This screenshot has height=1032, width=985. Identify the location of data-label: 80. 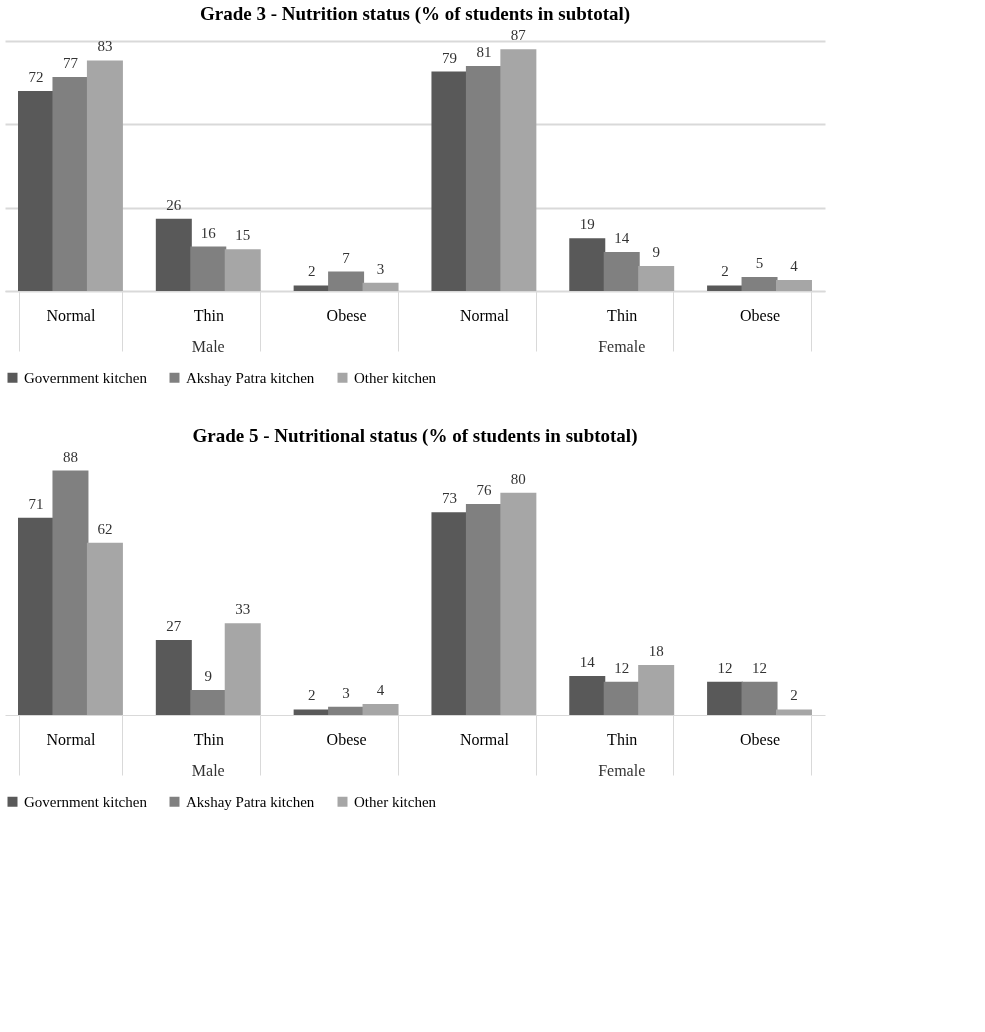
(518, 478).